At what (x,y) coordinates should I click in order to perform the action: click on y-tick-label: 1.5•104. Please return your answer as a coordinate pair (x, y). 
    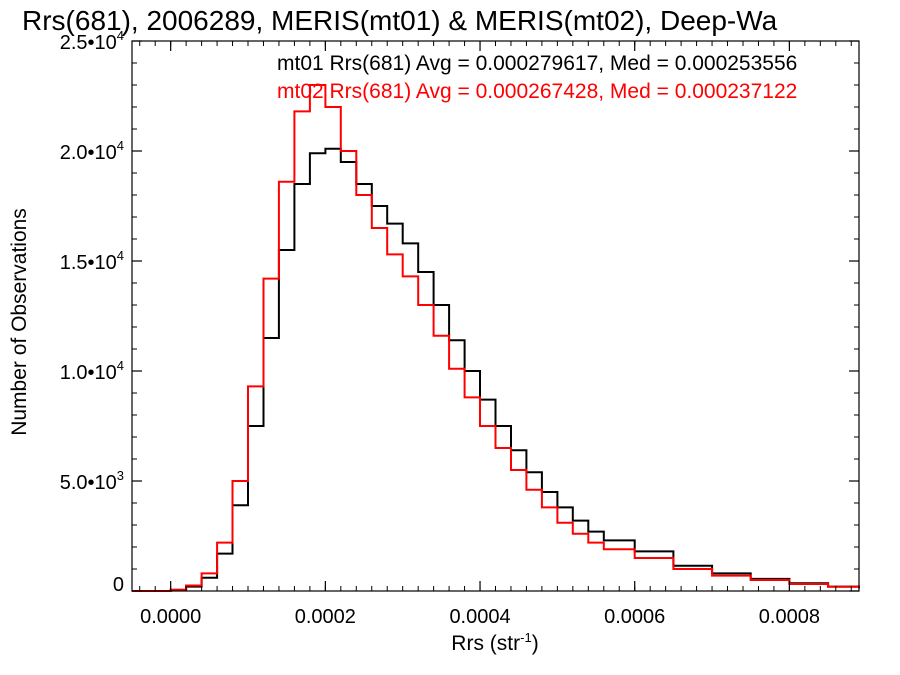
    Looking at the image, I should click on (92, 261).